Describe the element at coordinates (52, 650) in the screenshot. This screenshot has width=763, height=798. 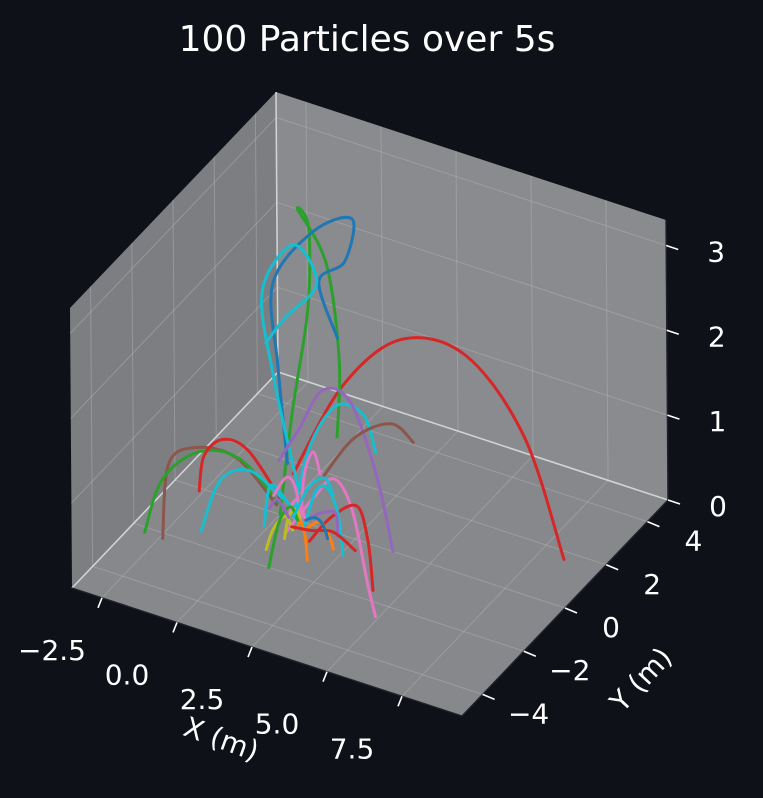
I see `x-tick-label: −2.5` at that location.